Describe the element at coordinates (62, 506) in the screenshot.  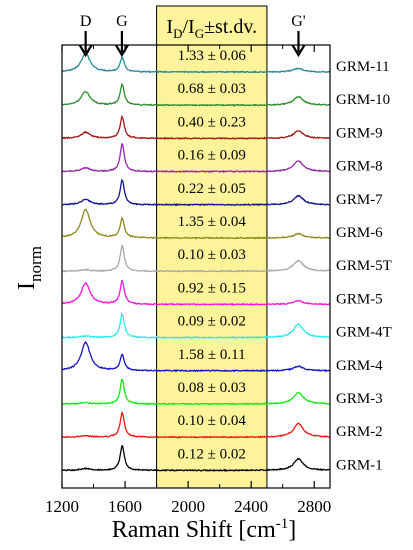
I see `x-tick-label-1200: 1200` at that location.